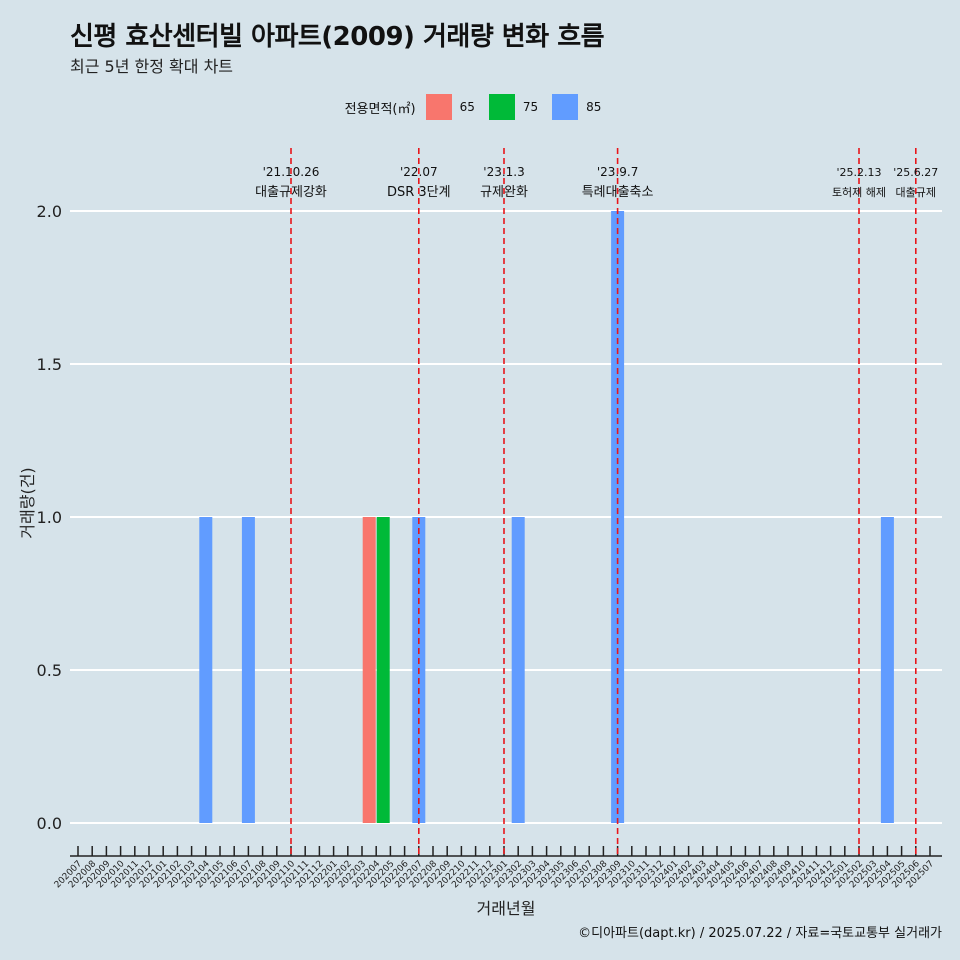  What do you see at coordinates (49, 670) in the screenshot?
I see `y-tick-label: 0.5` at bounding box center [49, 670].